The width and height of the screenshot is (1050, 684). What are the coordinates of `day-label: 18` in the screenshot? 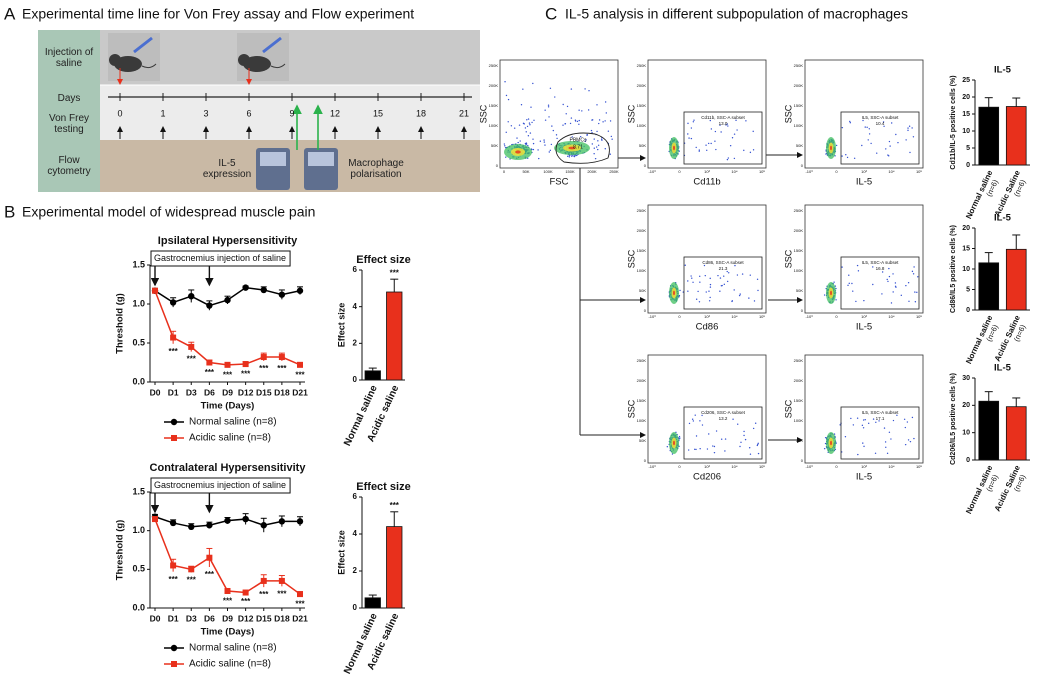 It's located at (421, 113).